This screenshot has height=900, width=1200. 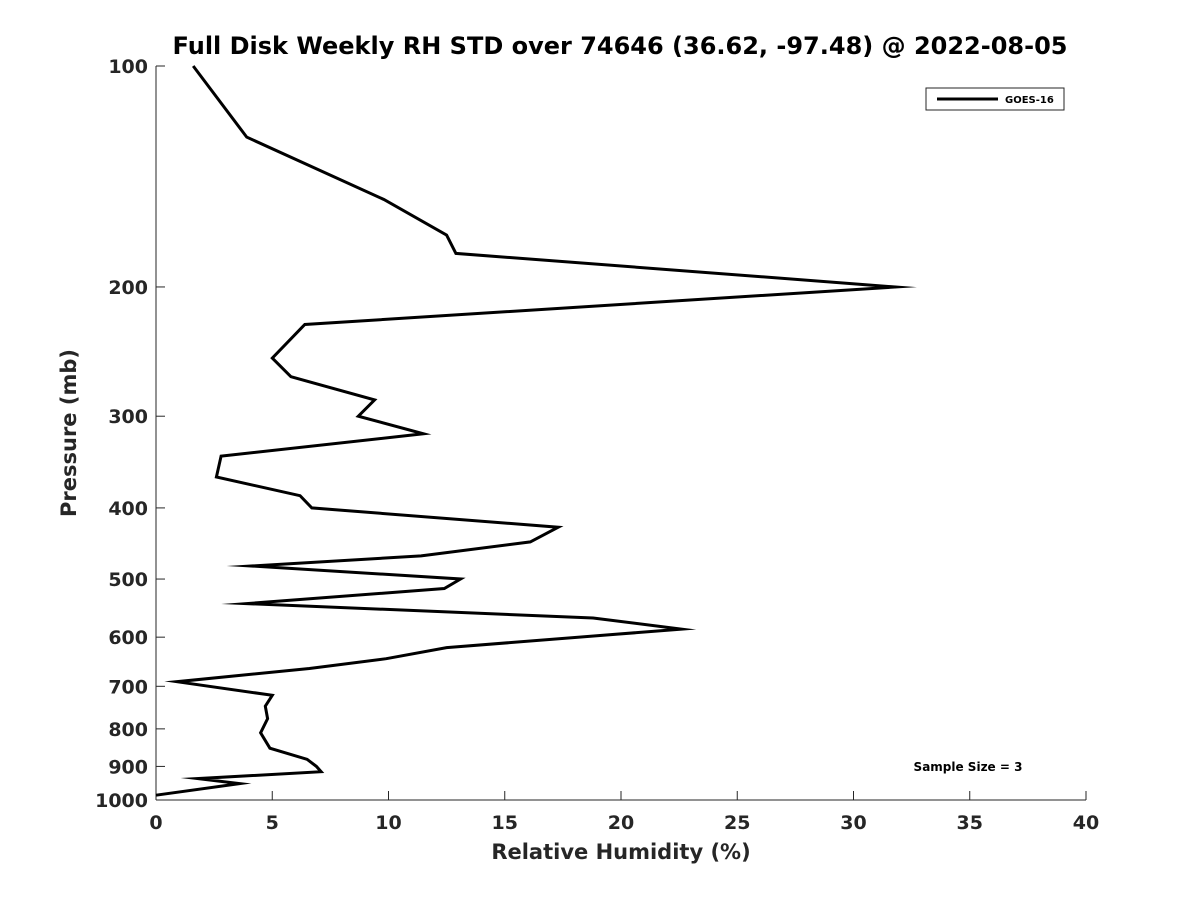 What do you see at coordinates (970, 823) in the screenshot?
I see `x-tick-label: 35` at bounding box center [970, 823].